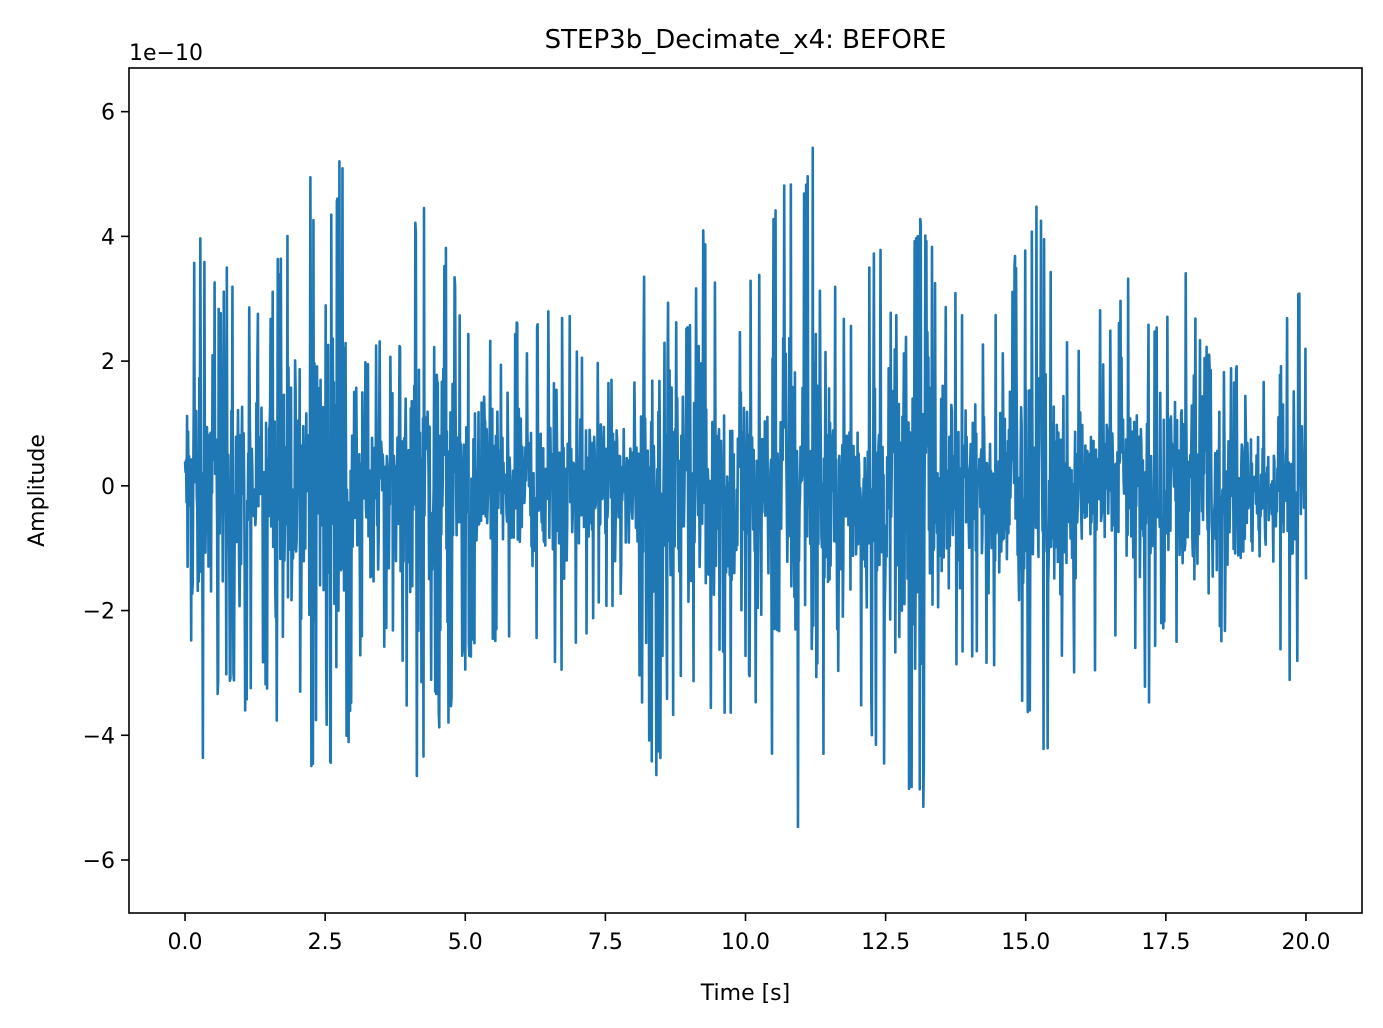  I want to click on x-axis-label: Time [s], so click(745, 993).